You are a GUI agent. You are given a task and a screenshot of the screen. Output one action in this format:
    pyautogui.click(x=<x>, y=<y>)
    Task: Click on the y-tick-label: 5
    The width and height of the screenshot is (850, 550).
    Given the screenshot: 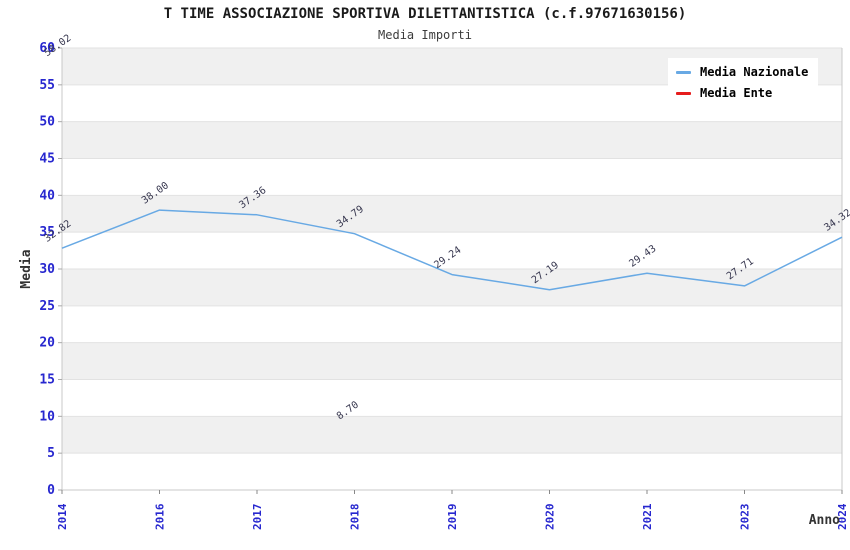 What is the action you would take?
    pyautogui.click(x=51, y=453)
    